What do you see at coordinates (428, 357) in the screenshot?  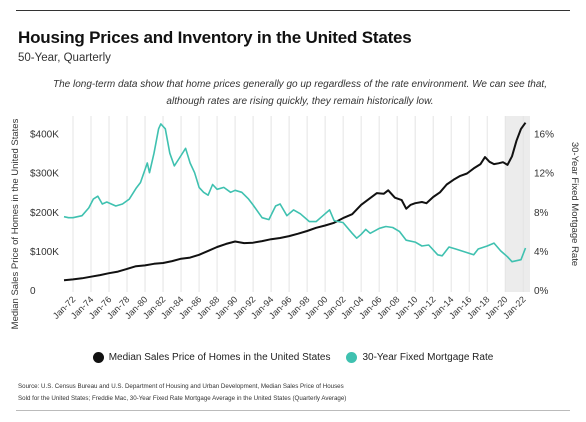 I see `legend-label-rate: 30-Year Fixed Mortgage Rate` at bounding box center [428, 357].